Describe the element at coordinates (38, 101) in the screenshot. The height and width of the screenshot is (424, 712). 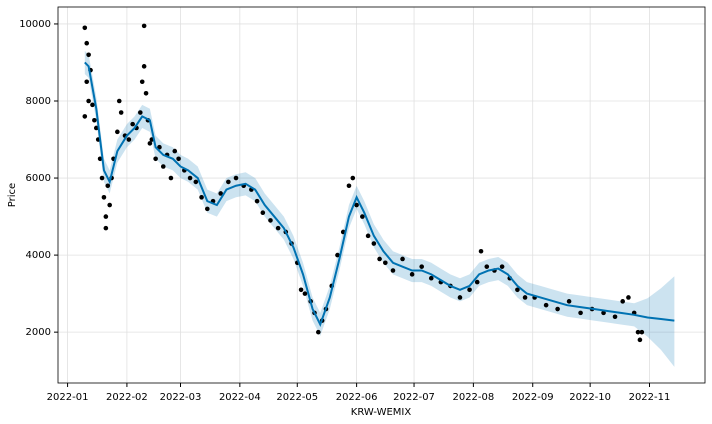
I see `y-tick-label: 8000` at that location.